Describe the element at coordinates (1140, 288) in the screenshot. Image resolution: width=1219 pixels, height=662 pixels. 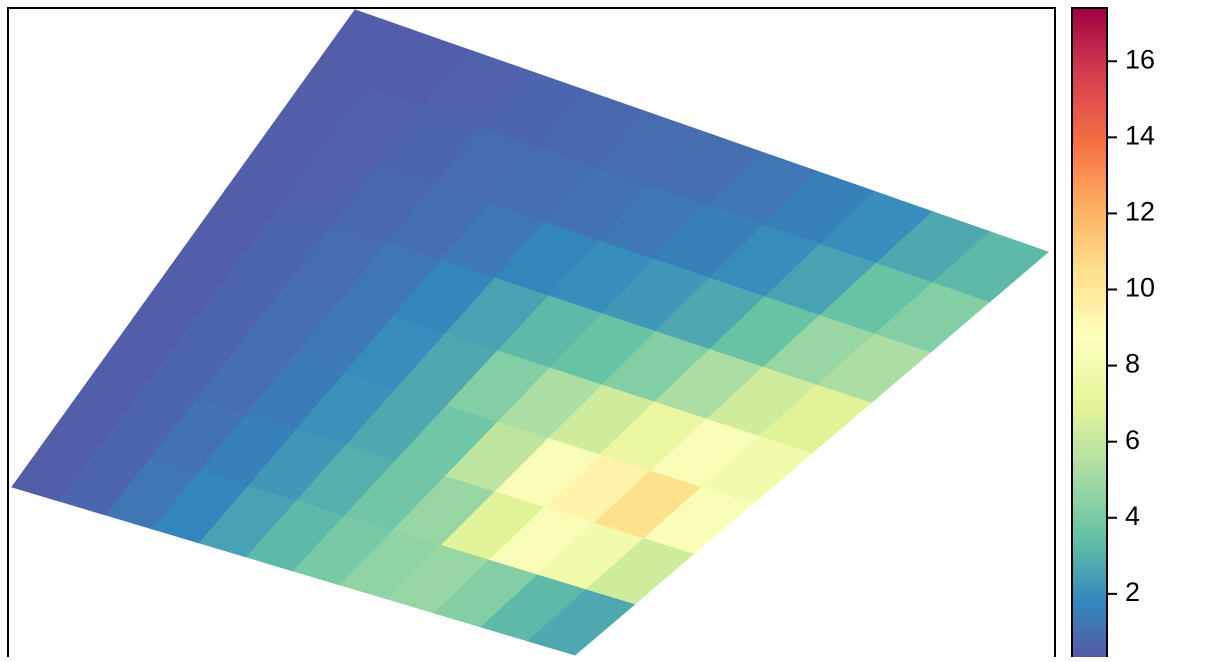
I see `tick-label: 10` at that location.